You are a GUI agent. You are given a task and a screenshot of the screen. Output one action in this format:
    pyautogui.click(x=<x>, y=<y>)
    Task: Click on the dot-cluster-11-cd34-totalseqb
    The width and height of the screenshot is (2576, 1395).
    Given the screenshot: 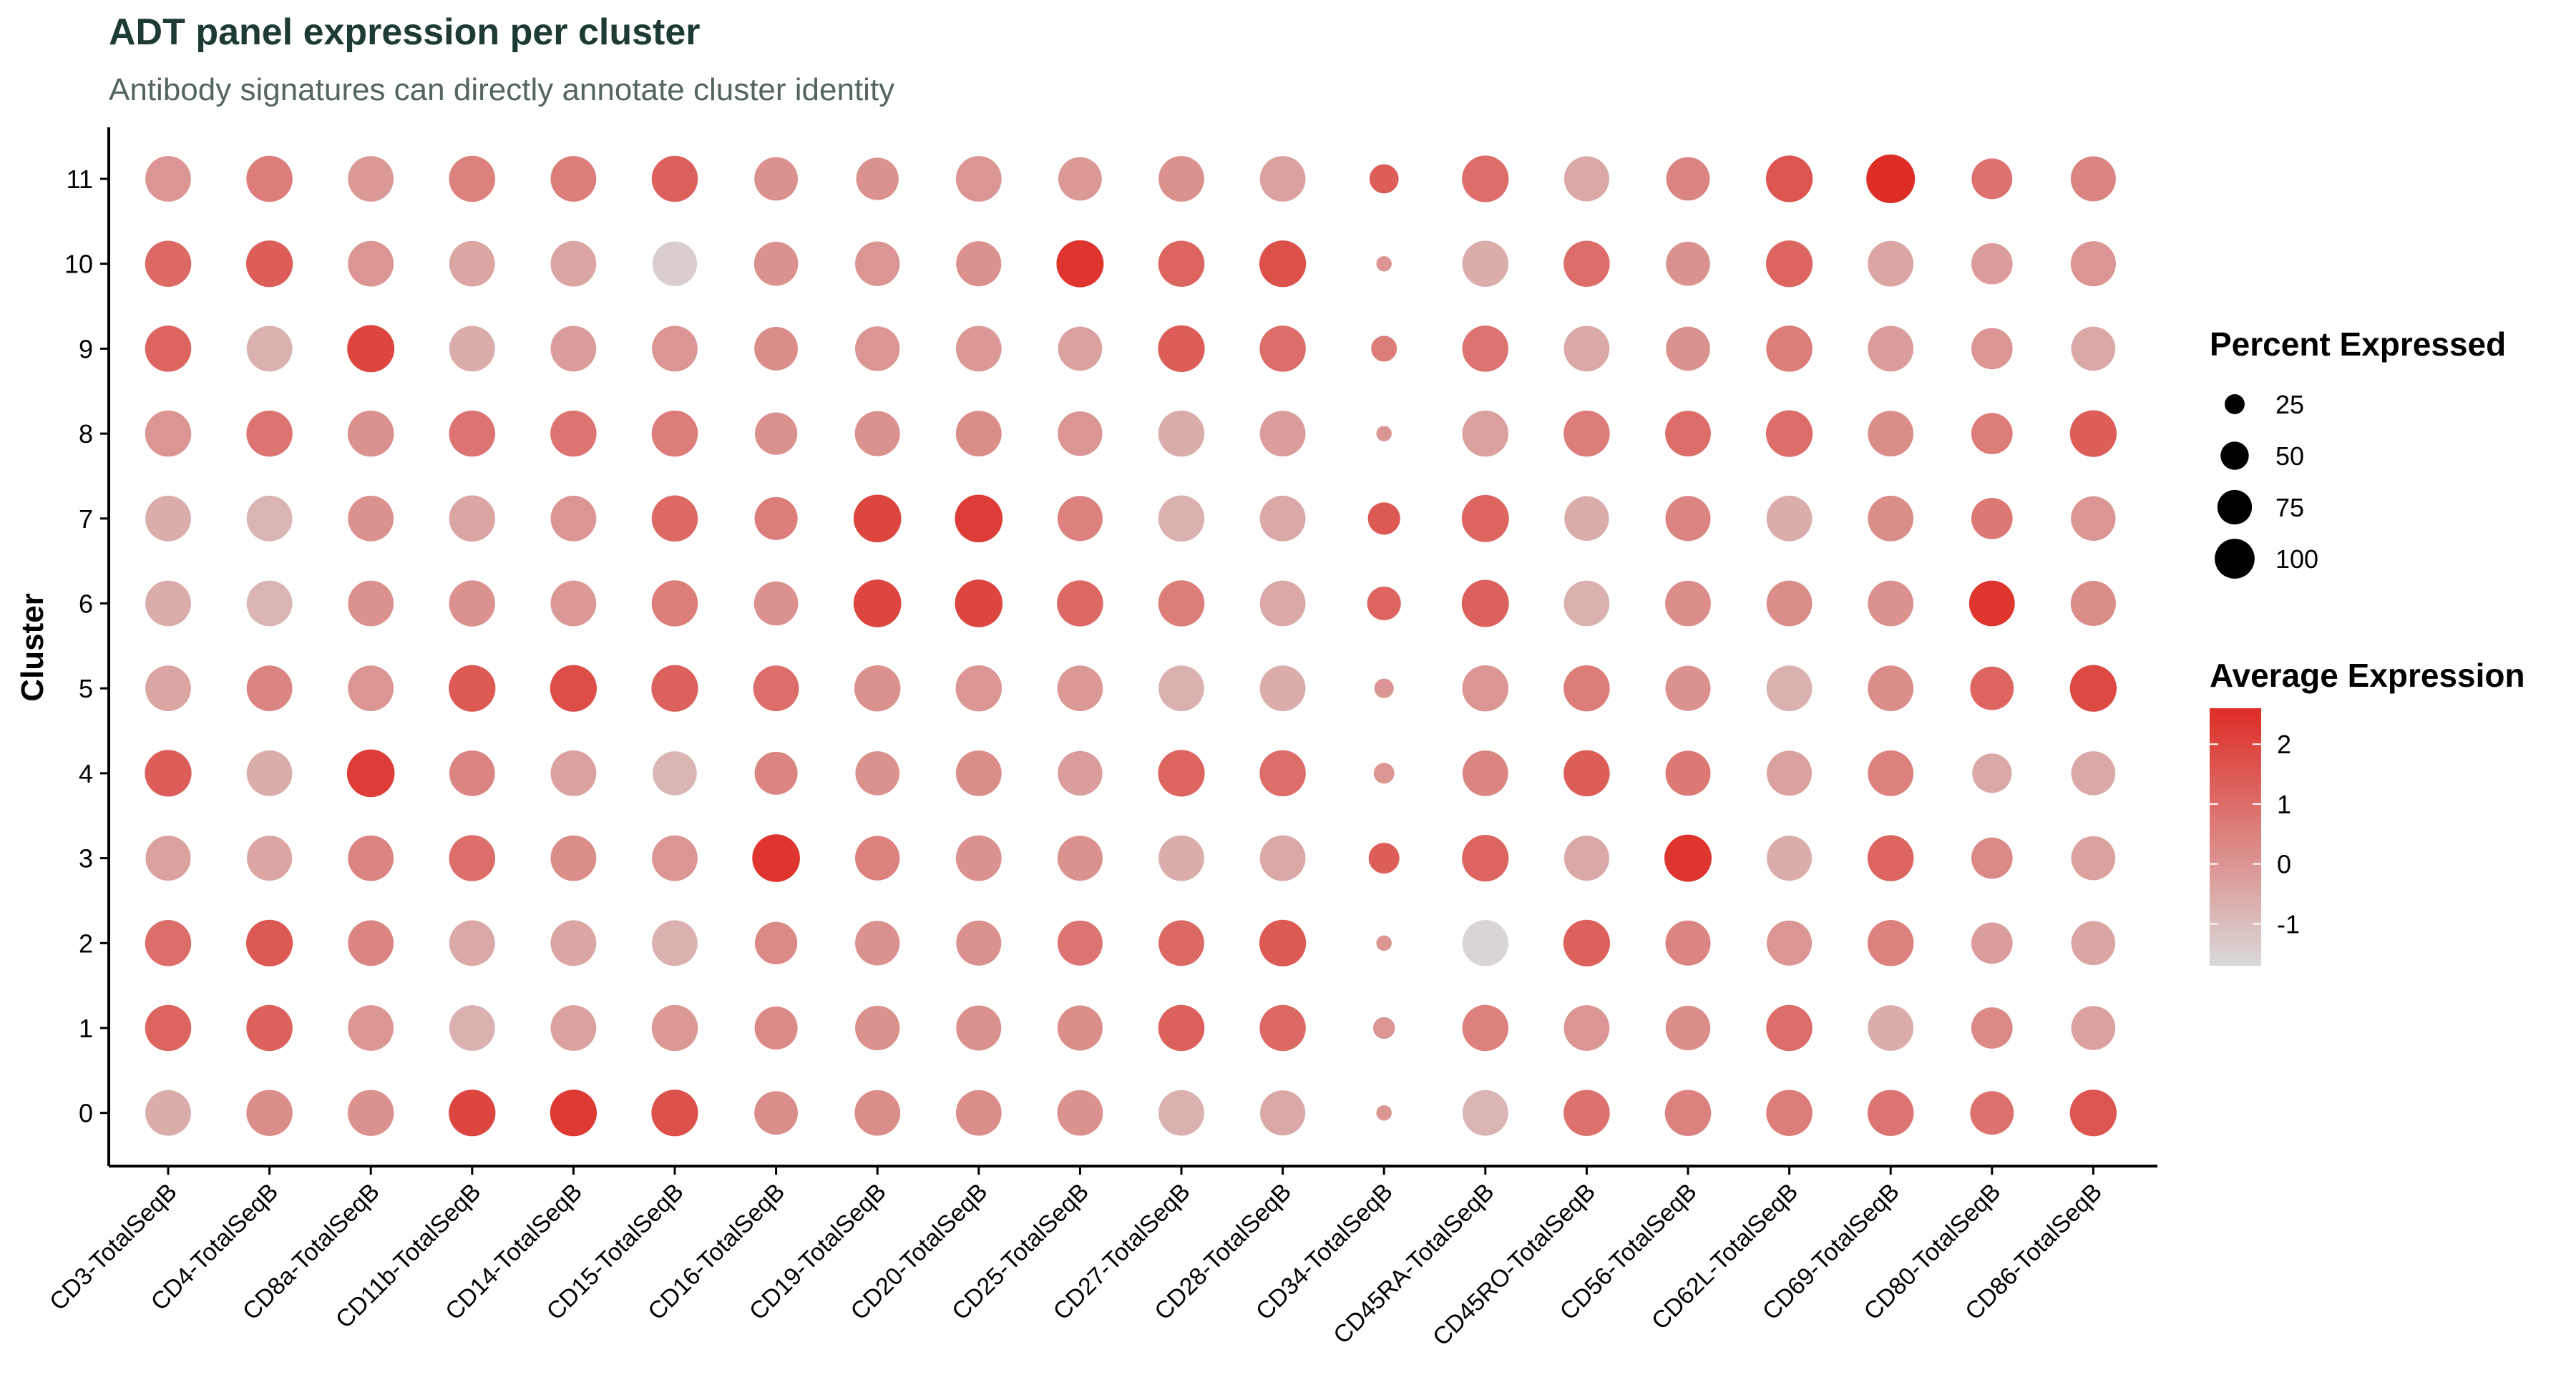 What is the action you would take?
    pyautogui.click(x=1384, y=179)
    